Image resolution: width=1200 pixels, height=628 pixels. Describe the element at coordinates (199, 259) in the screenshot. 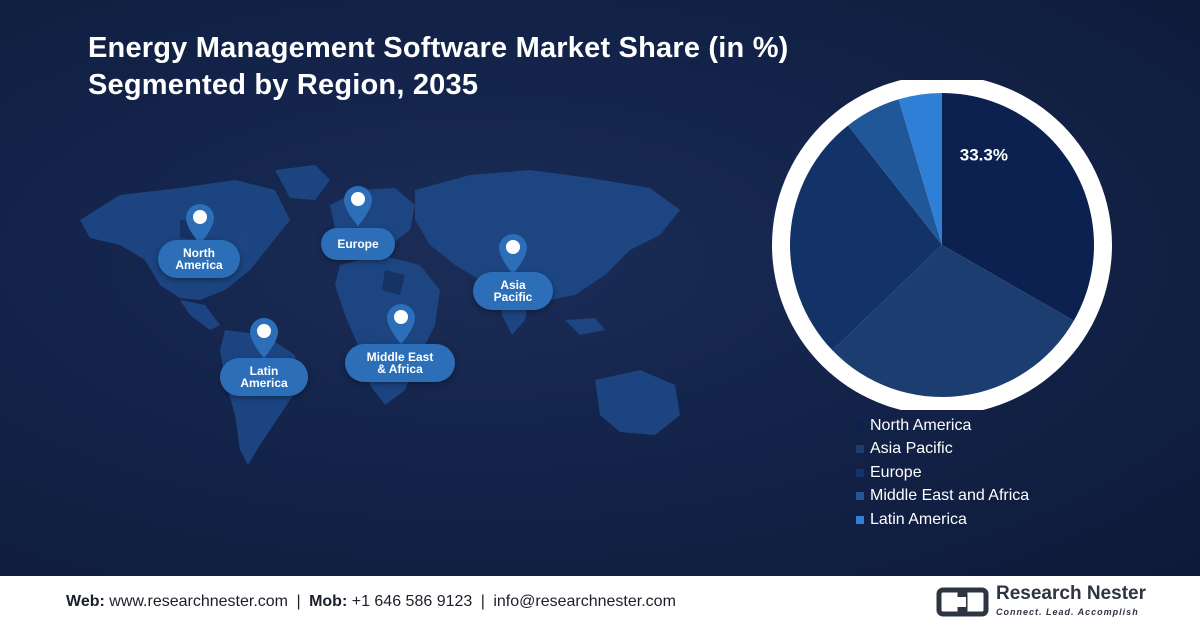

I see `north-america-label: North America` at that location.